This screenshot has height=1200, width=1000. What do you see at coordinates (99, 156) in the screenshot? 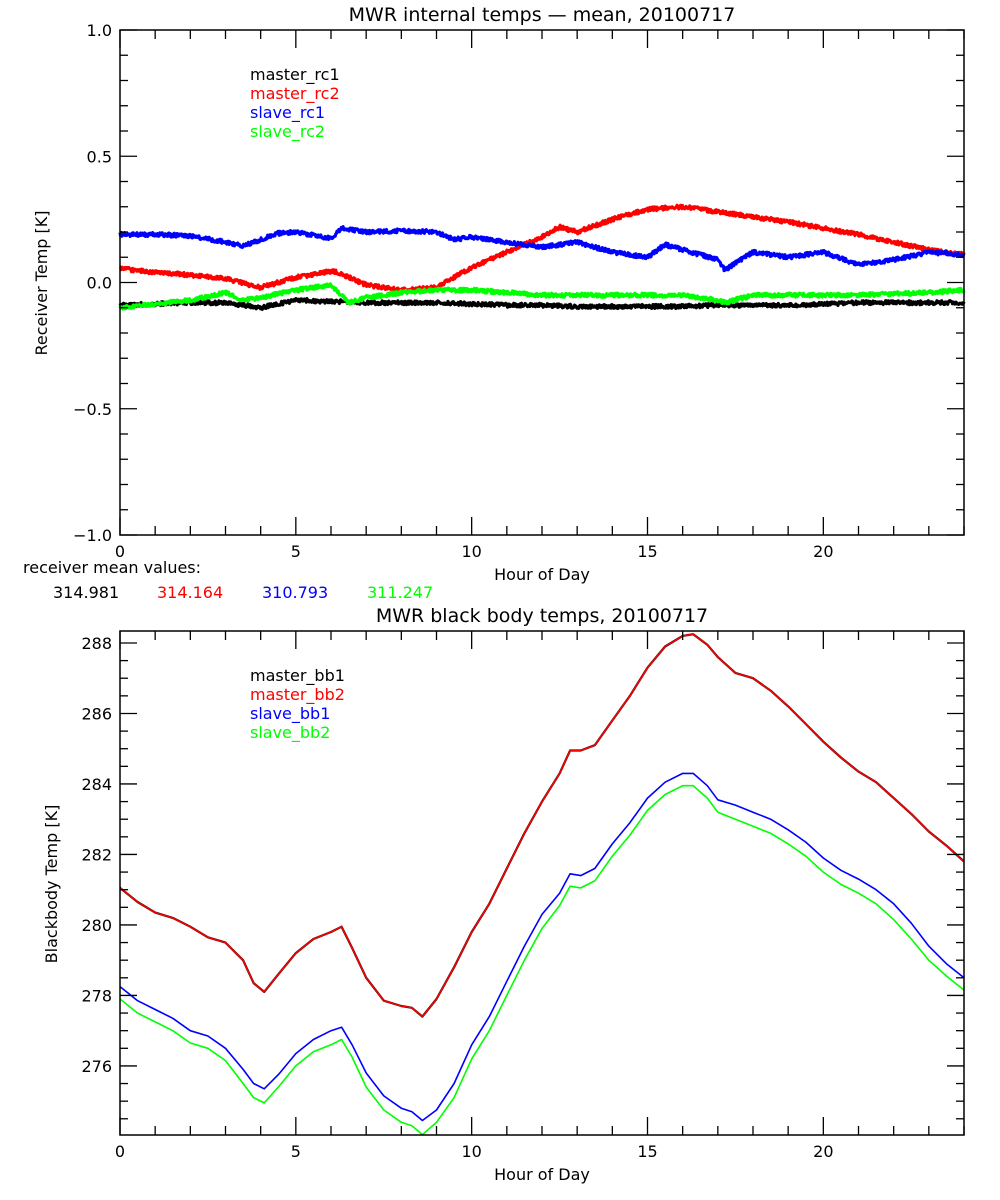
I see `y-tick-label: 0.5` at bounding box center [99, 156].